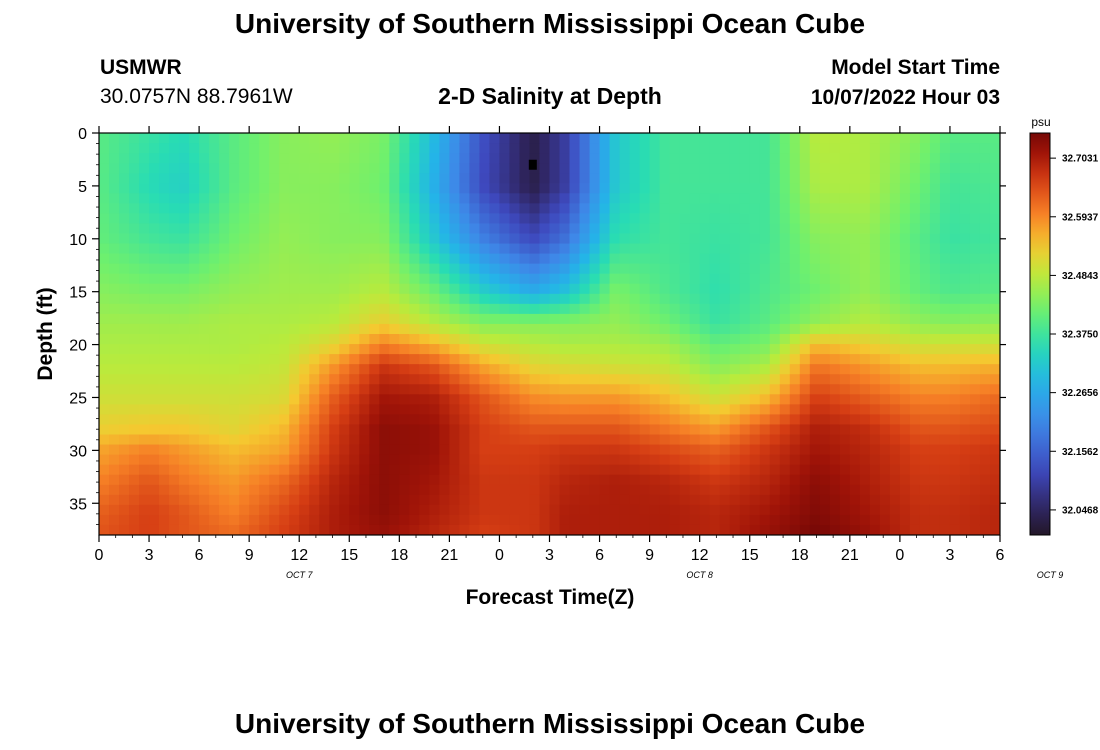  What do you see at coordinates (141, 67) in the screenshot?
I see `station-id: USMWR` at bounding box center [141, 67].